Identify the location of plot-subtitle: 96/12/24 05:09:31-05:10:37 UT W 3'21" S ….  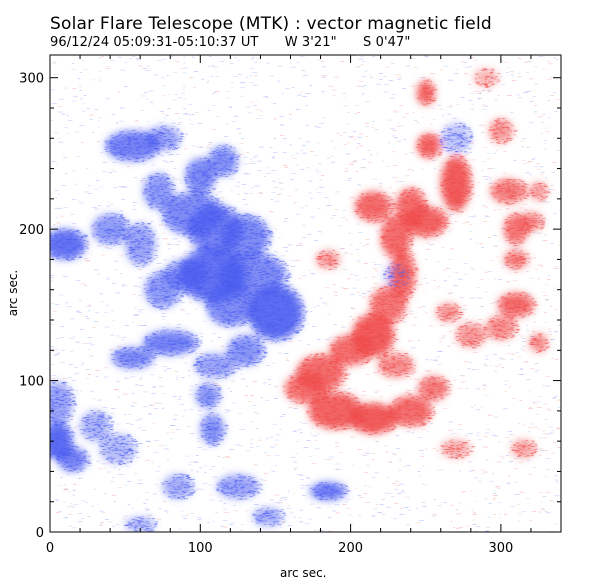
(241, 42).